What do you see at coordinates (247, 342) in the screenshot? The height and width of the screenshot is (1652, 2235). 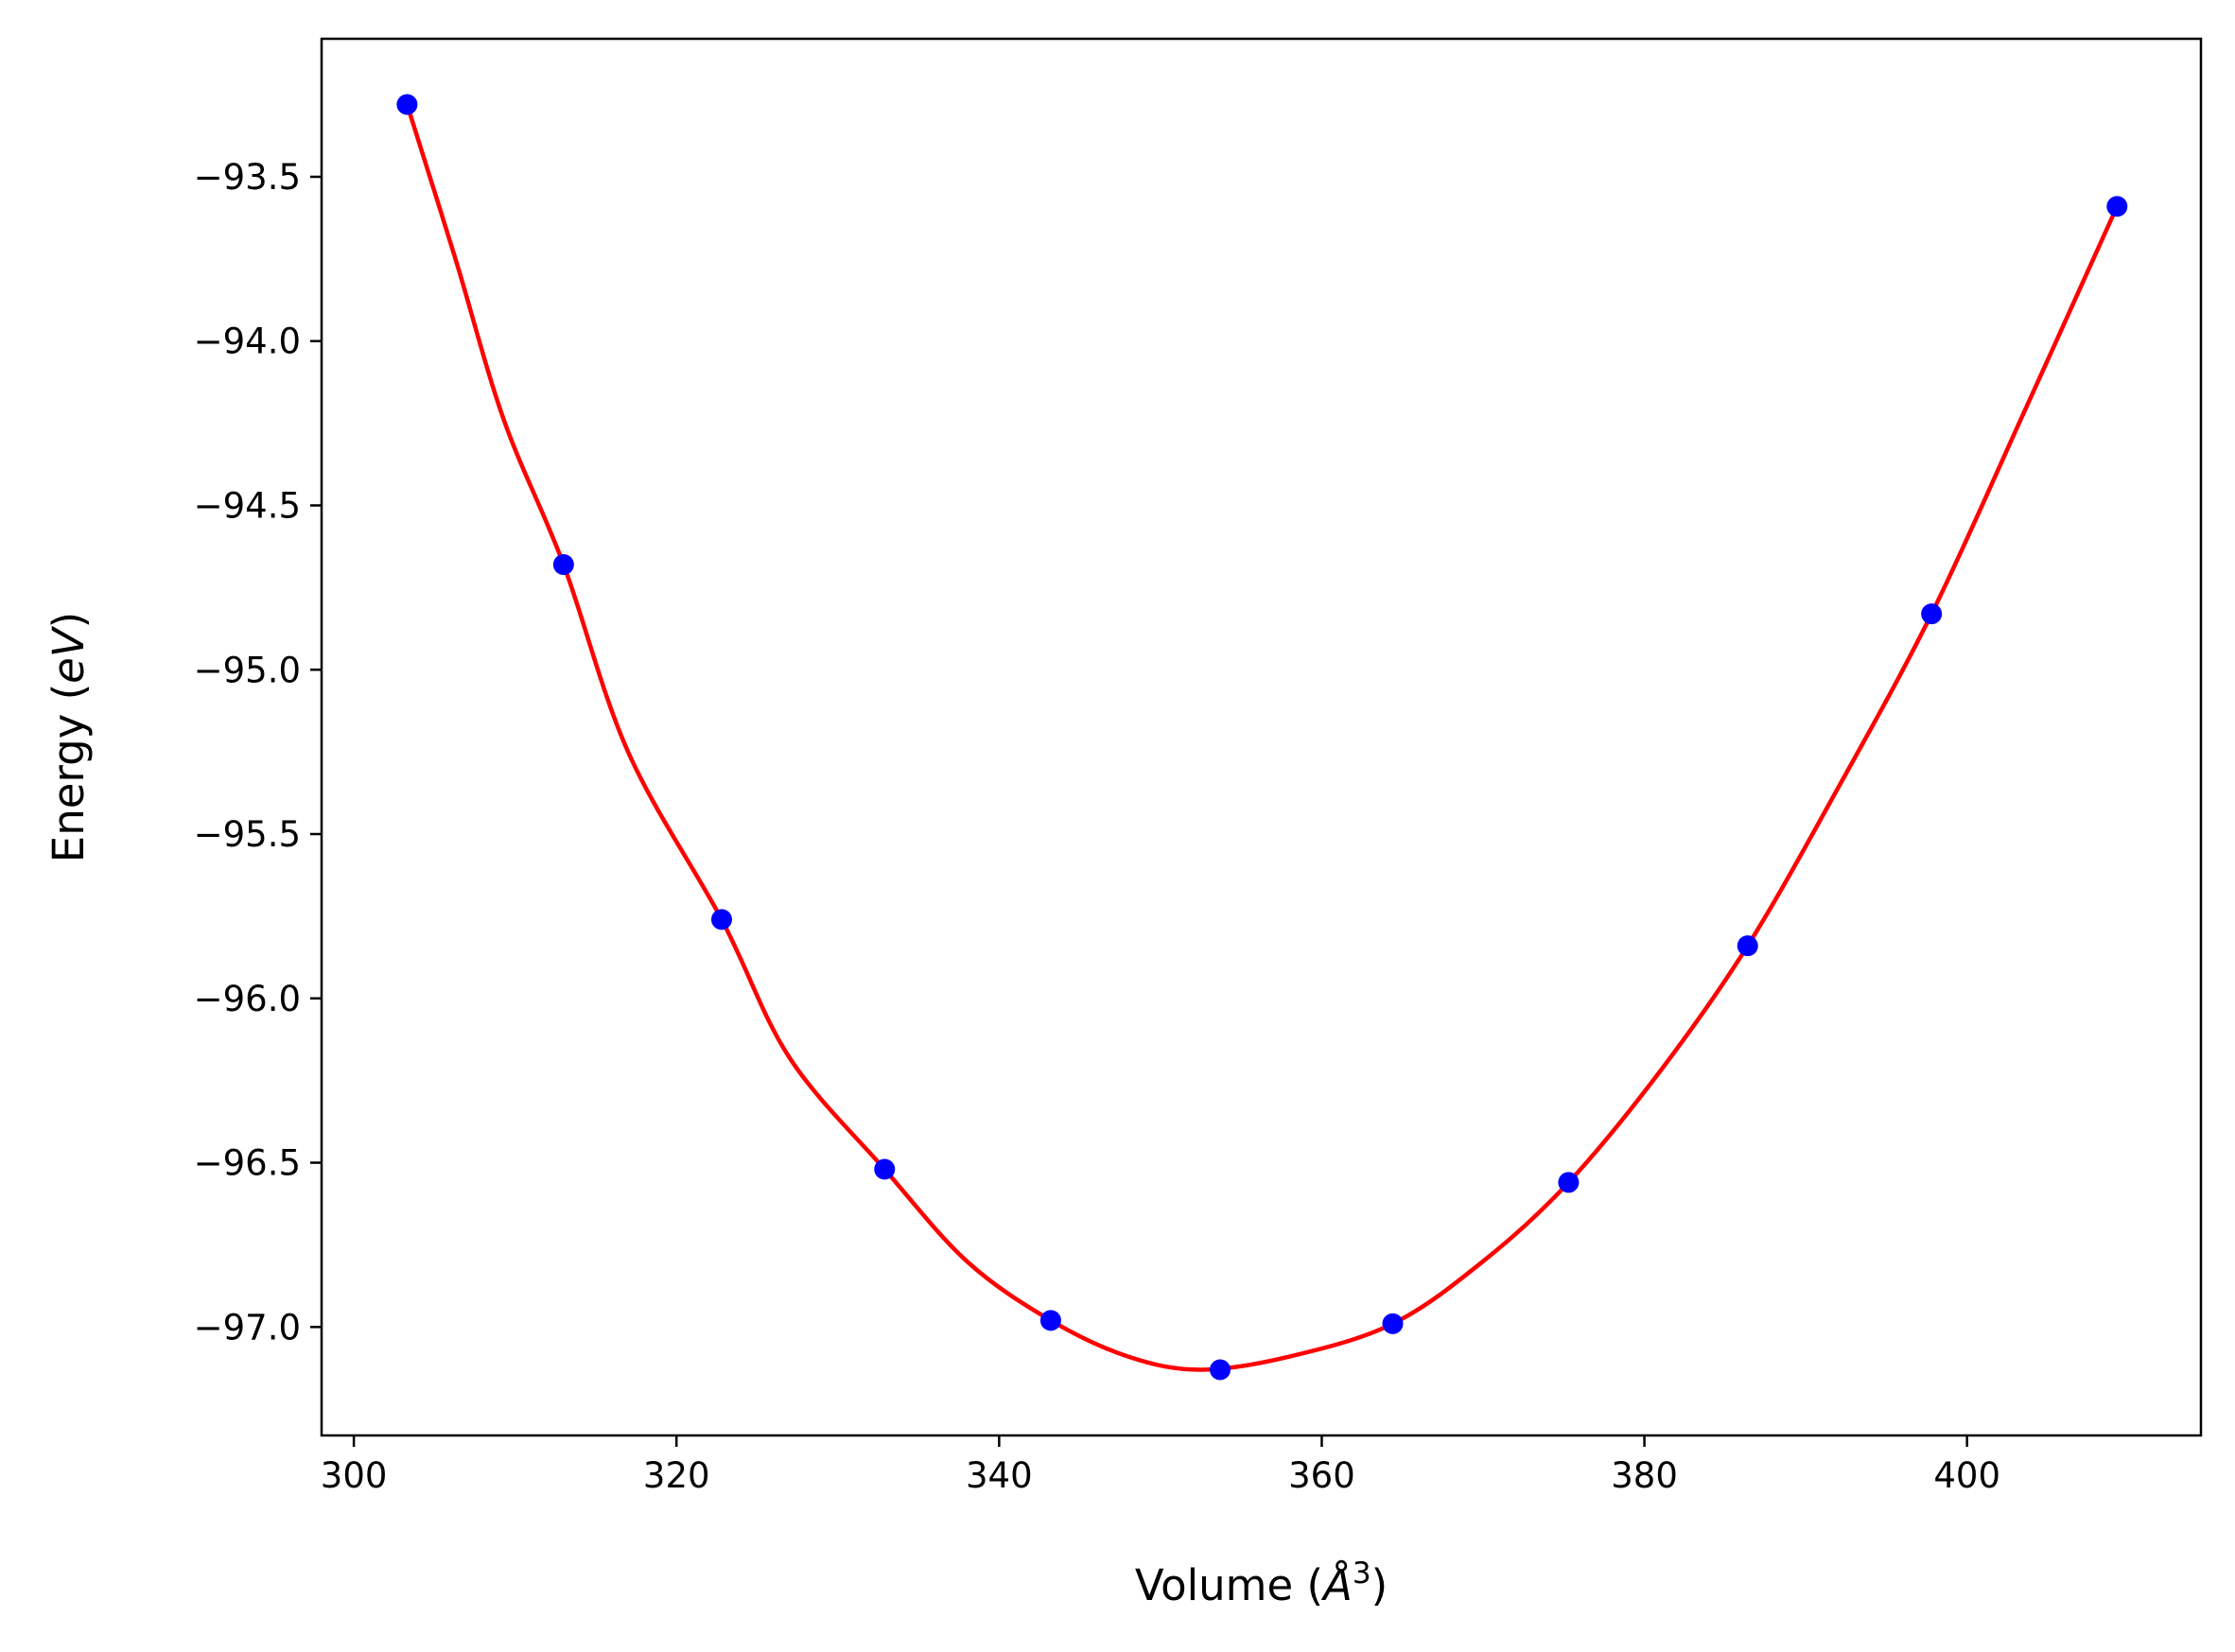 I see `y-tick-label: −94.0` at bounding box center [247, 342].